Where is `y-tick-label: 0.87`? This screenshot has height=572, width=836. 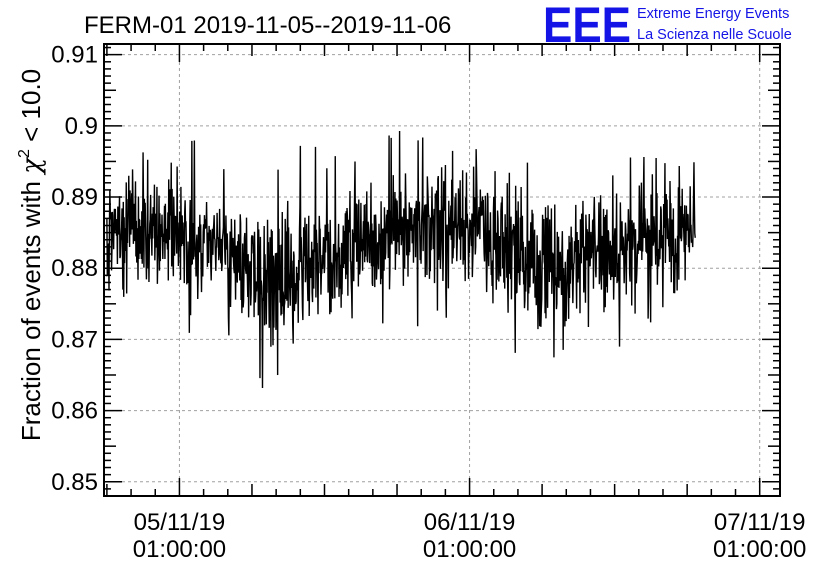 y-tick-label: 0.87 is located at coordinates (74, 339).